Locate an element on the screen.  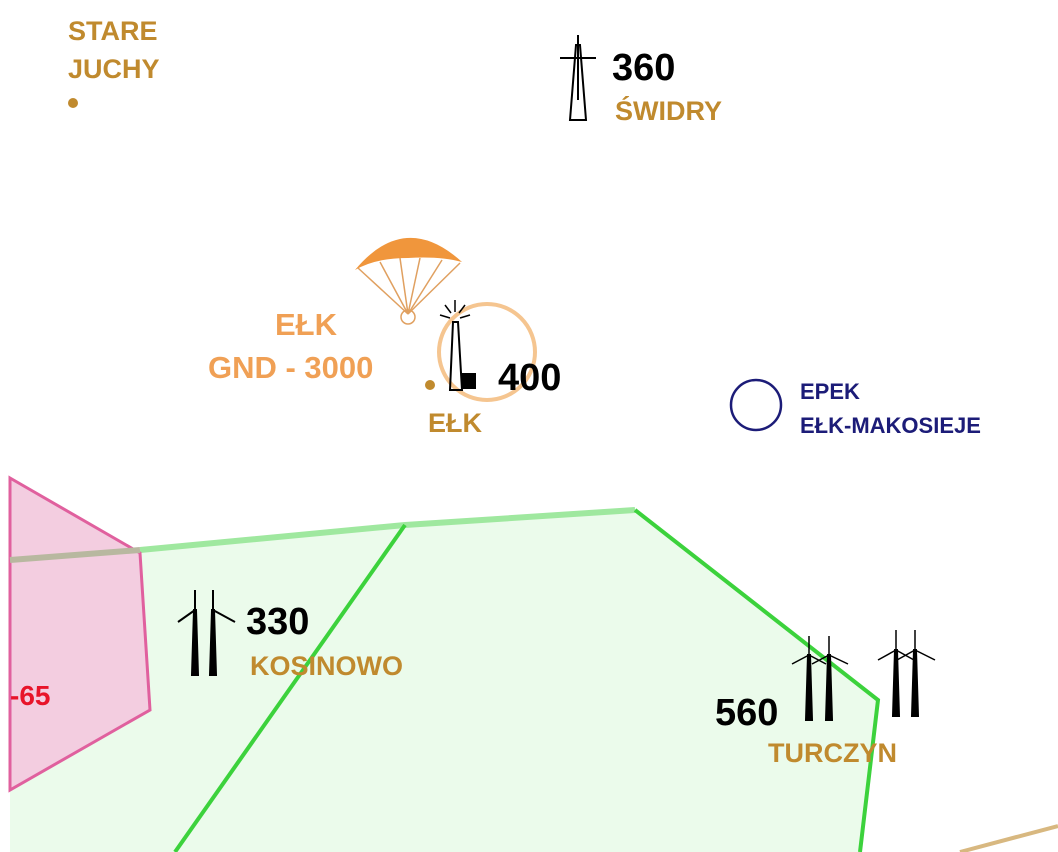
place-name: KOSINOWO is located at coordinates (326, 666).